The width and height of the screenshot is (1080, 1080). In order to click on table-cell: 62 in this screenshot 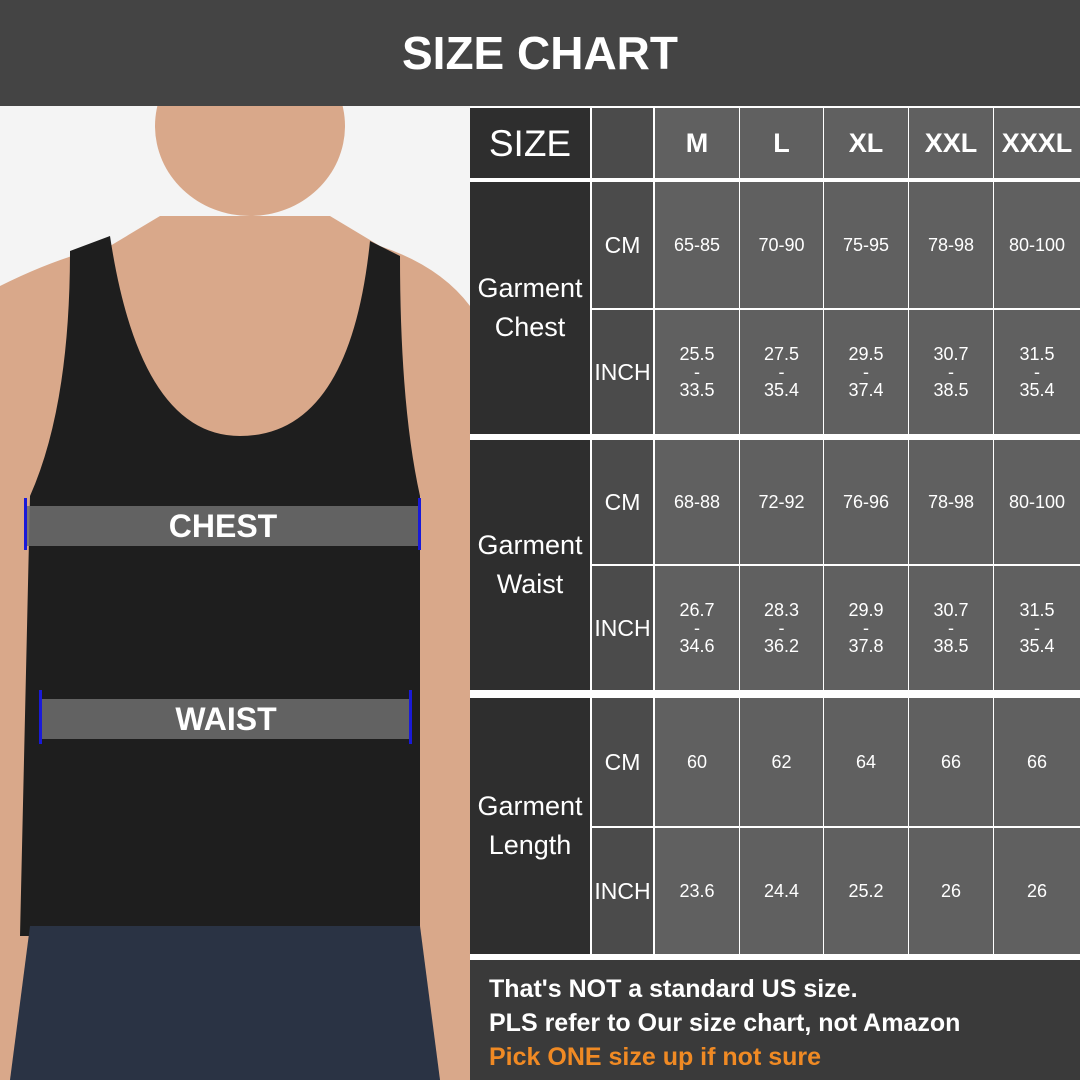, I will do `click(781, 762)`.